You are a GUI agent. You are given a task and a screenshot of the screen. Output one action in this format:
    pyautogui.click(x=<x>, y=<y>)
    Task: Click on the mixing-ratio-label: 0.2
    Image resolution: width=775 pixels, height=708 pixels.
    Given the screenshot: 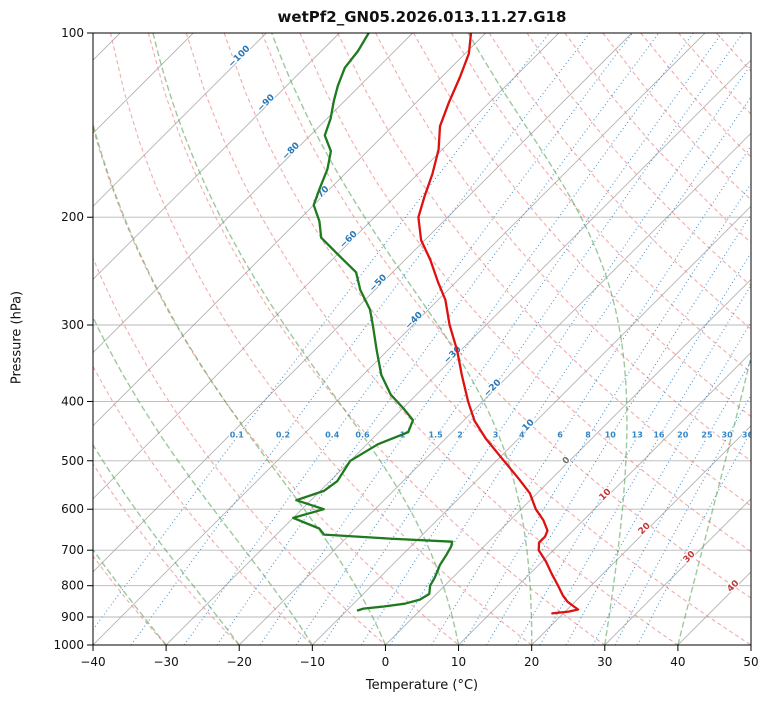 What is the action you would take?
    pyautogui.click(x=283, y=434)
    